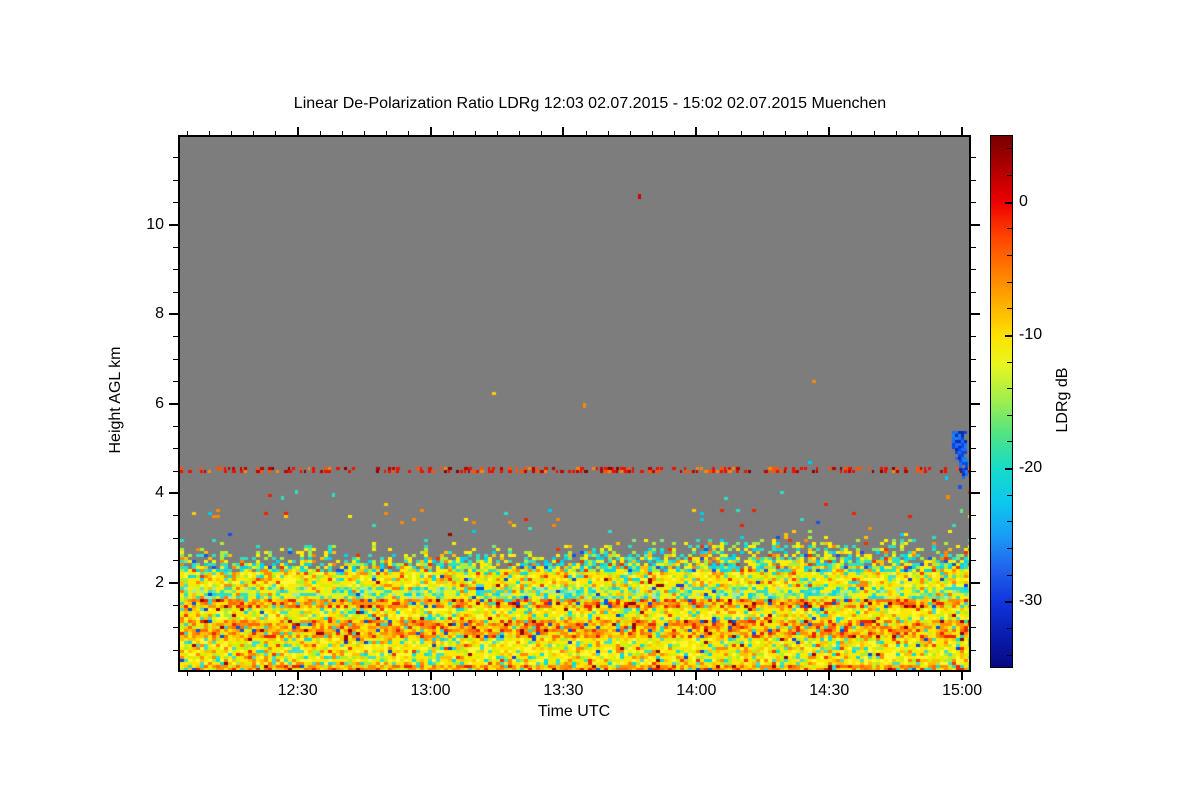 The height and width of the screenshot is (800, 1200). Describe the element at coordinates (696, 690) in the screenshot. I see `x-tick-label: 14:00` at that location.